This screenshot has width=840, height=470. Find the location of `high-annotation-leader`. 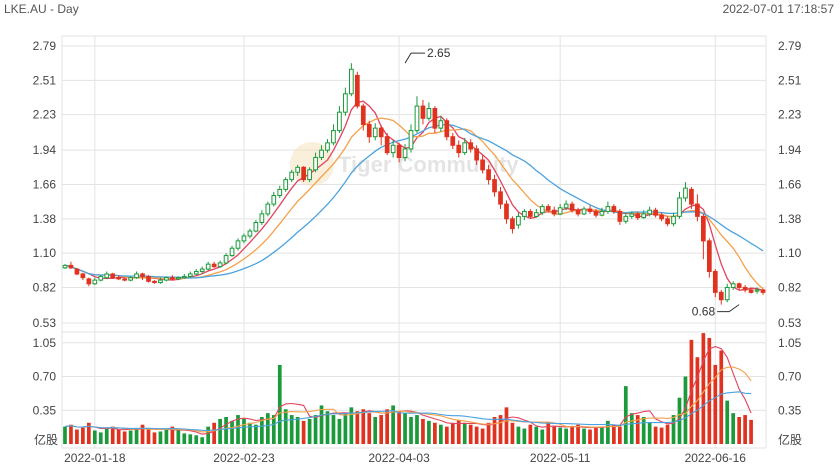

high-annotation-leader is located at coordinates (415, 58).